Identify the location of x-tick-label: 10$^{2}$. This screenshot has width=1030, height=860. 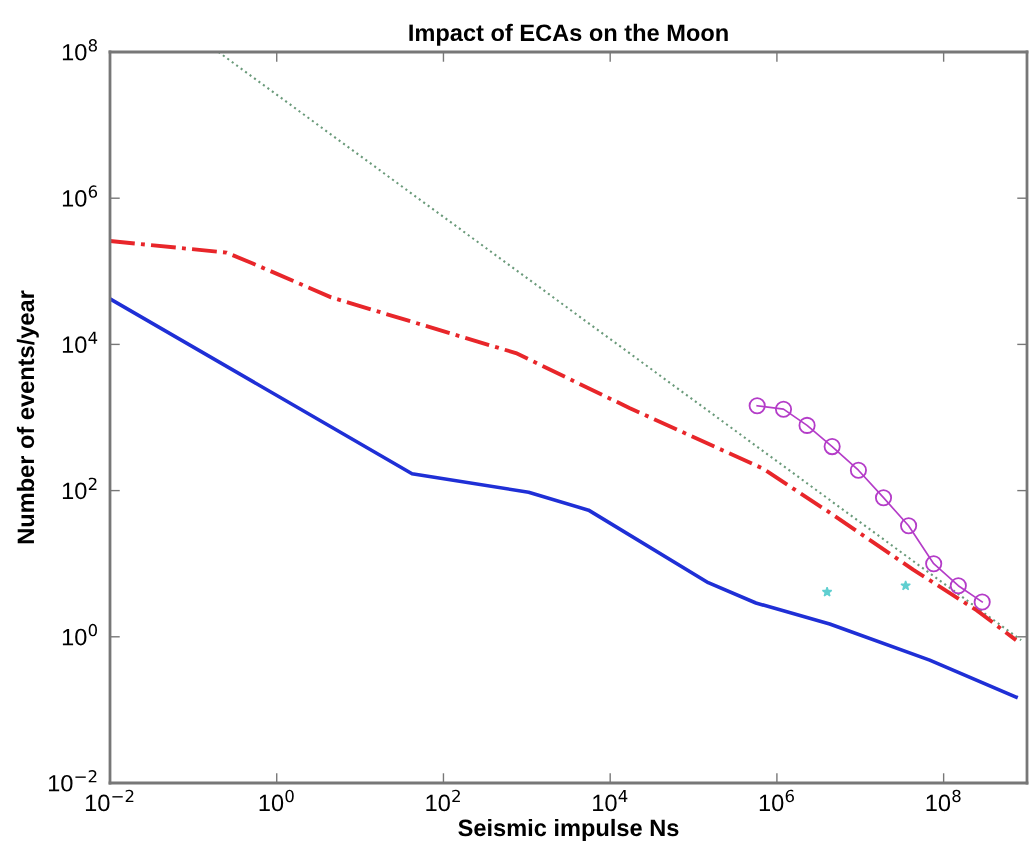
(443, 800).